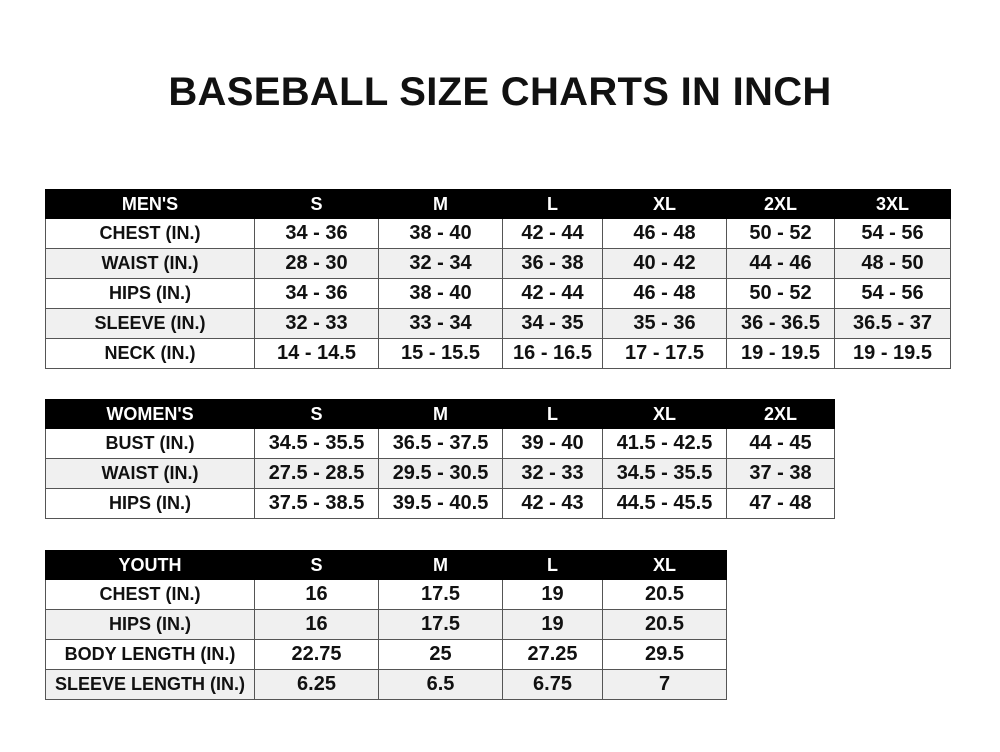 This screenshot has width=1000, height=752. I want to click on size-value: 44.5 - 45.5, so click(664, 503).